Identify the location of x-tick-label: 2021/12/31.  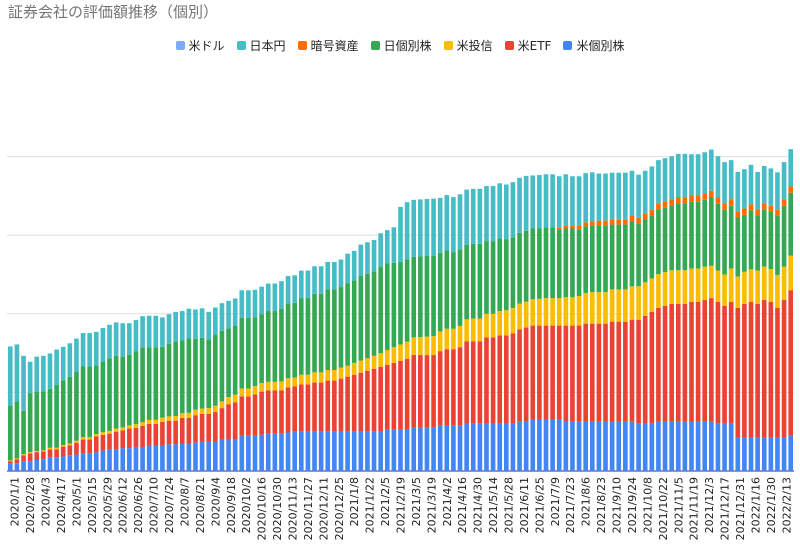
(740, 508).